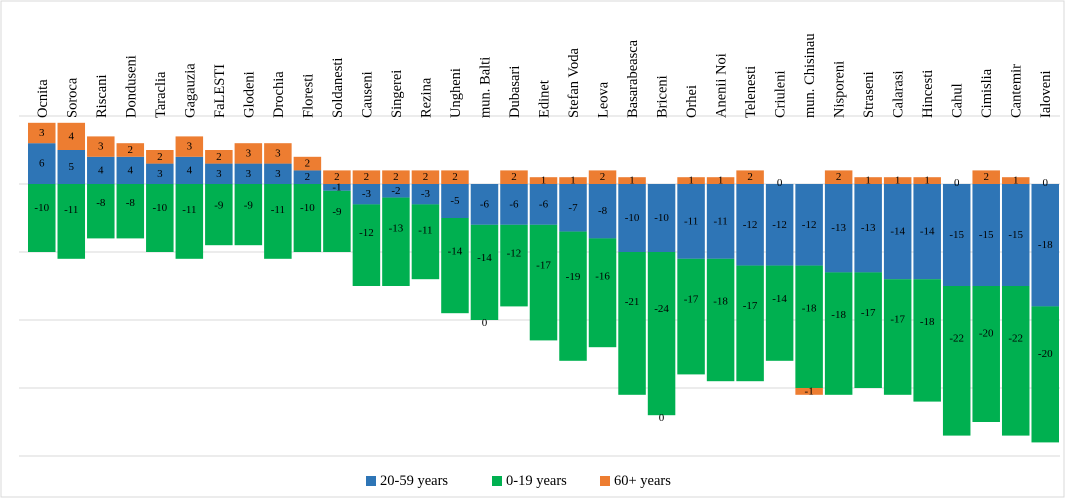  Describe the element at coordinates (642, 481) in the screenshot. I see `legend-label: 60+ years` at that location.